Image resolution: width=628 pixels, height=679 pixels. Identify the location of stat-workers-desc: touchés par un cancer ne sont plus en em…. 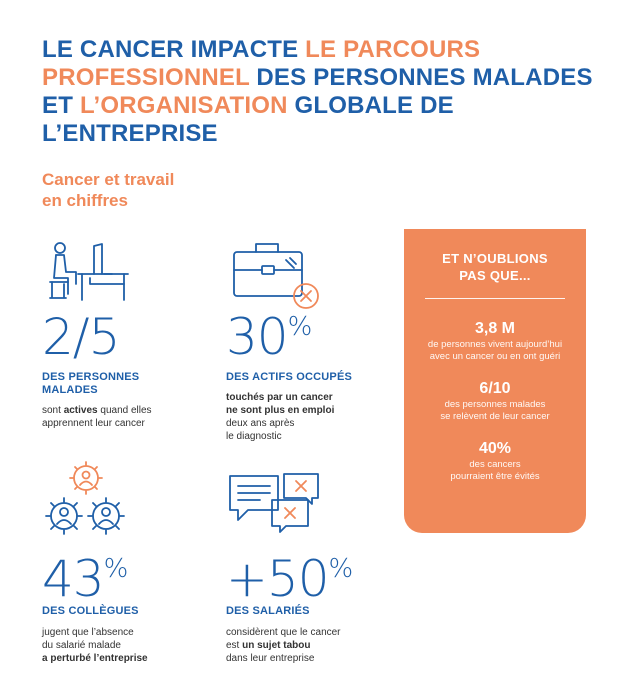
(311, 417).